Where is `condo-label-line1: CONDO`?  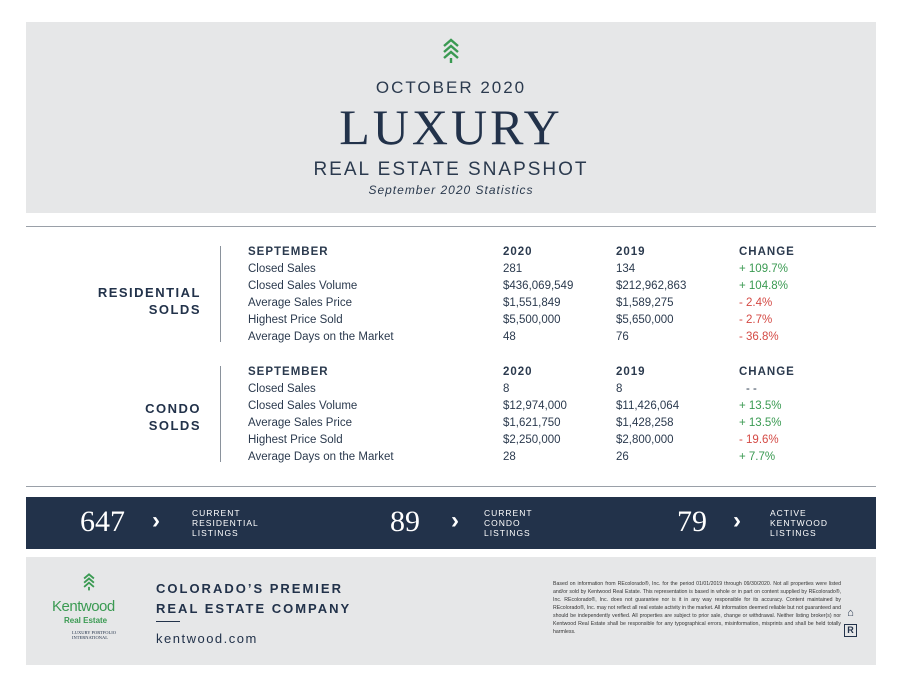 condo-label-line1: CONDO is located at coordinates (173, 408).